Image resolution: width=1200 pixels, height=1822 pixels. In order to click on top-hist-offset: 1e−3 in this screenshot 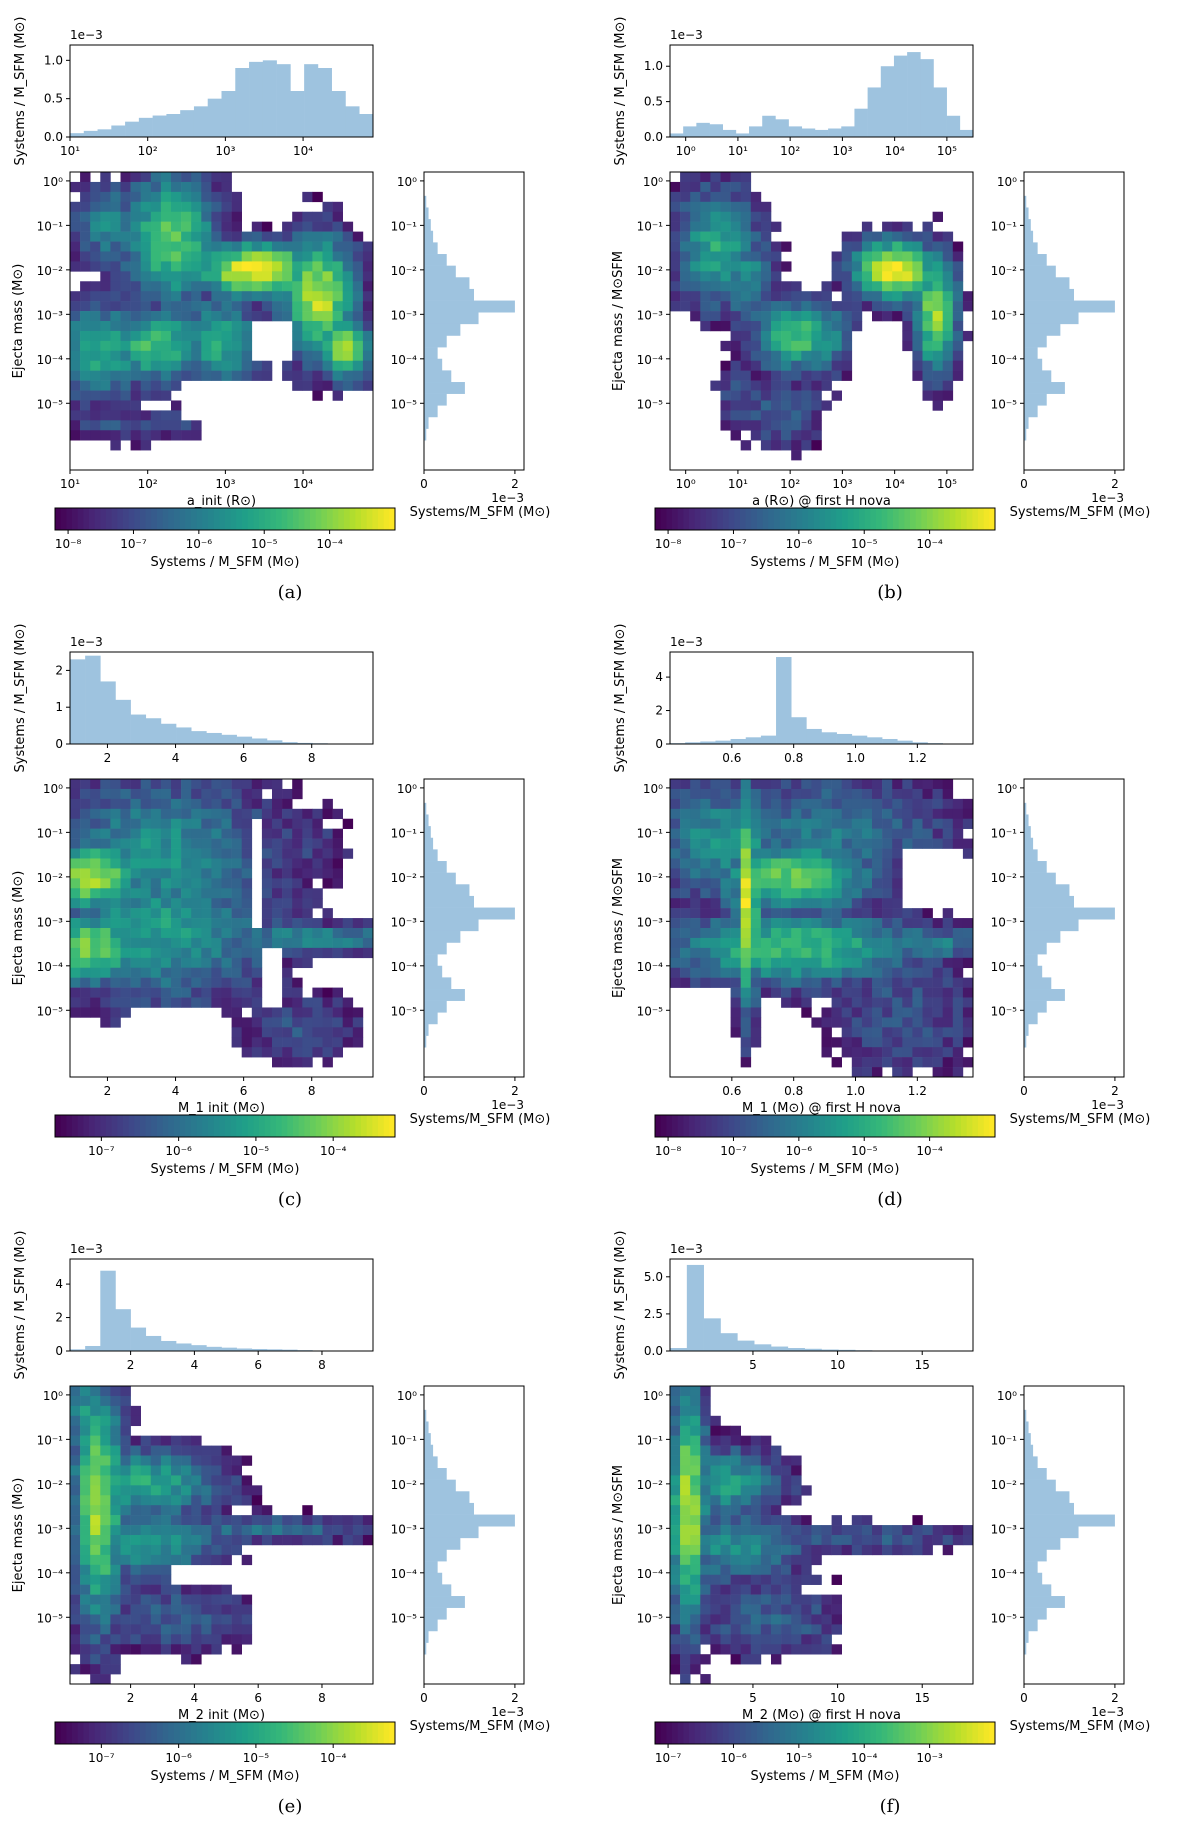, I will do `click(686, 1249)`.